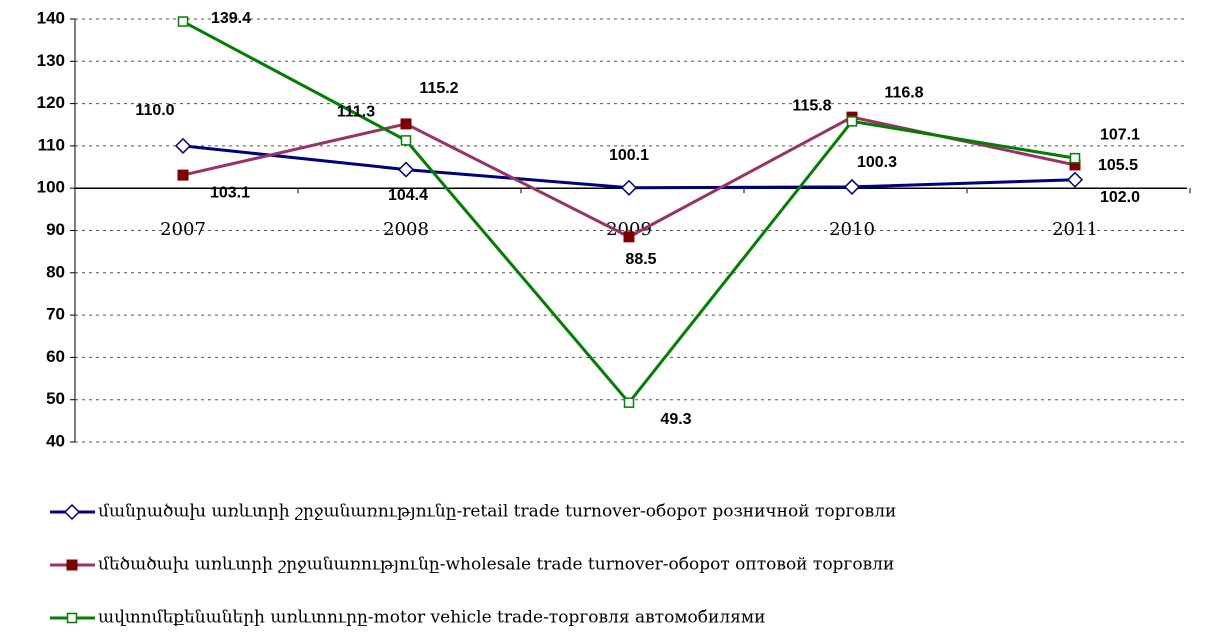 Image resolution: width=1210 pixels, height=632 pixels. What do you see at coordinates (51, 187) in the screenshot?
I see `y-tick-label: 100` at bounding box center [51, 187].